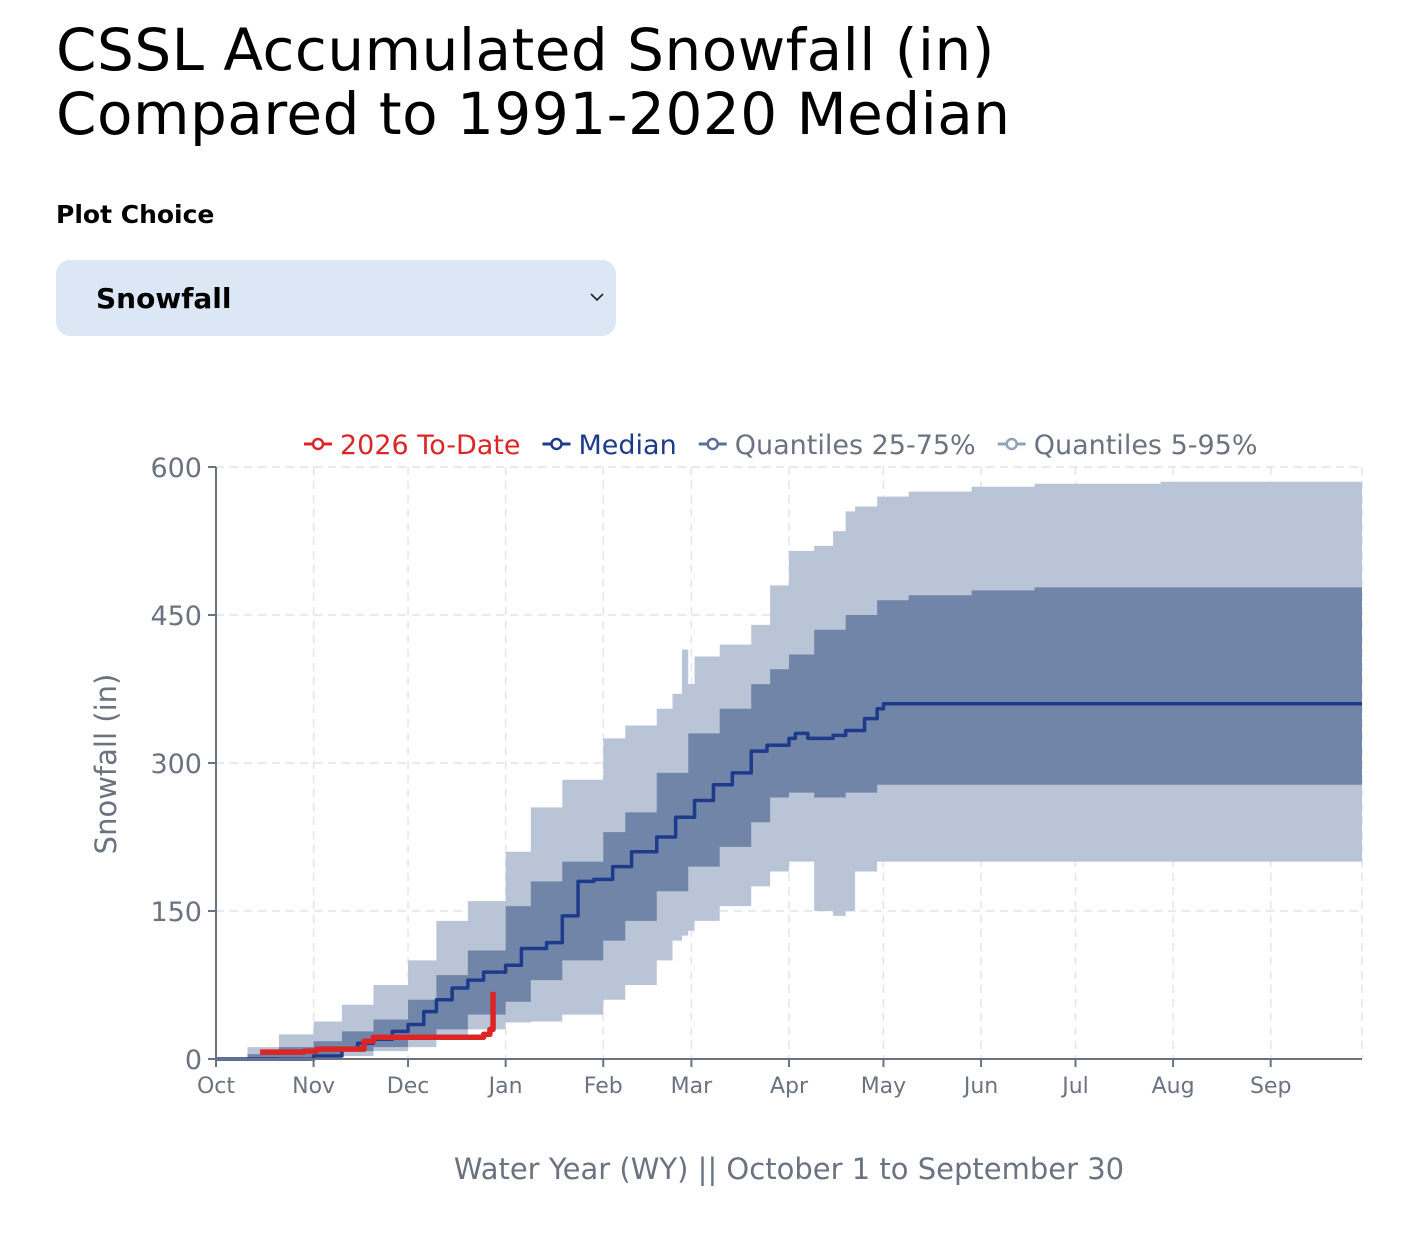 This screenshot has height=1236, width=1420. What do you see at coordinates (176, 912) in the screenshot?
I see `y-tick-label: 150` at bounding box center [176, 912].